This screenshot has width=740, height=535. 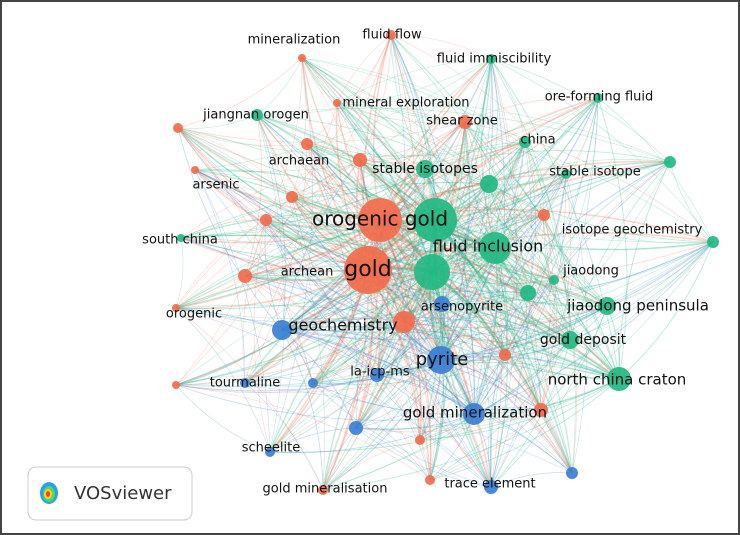 I want to click on node-label: trace element, so click(x=489, y=484).